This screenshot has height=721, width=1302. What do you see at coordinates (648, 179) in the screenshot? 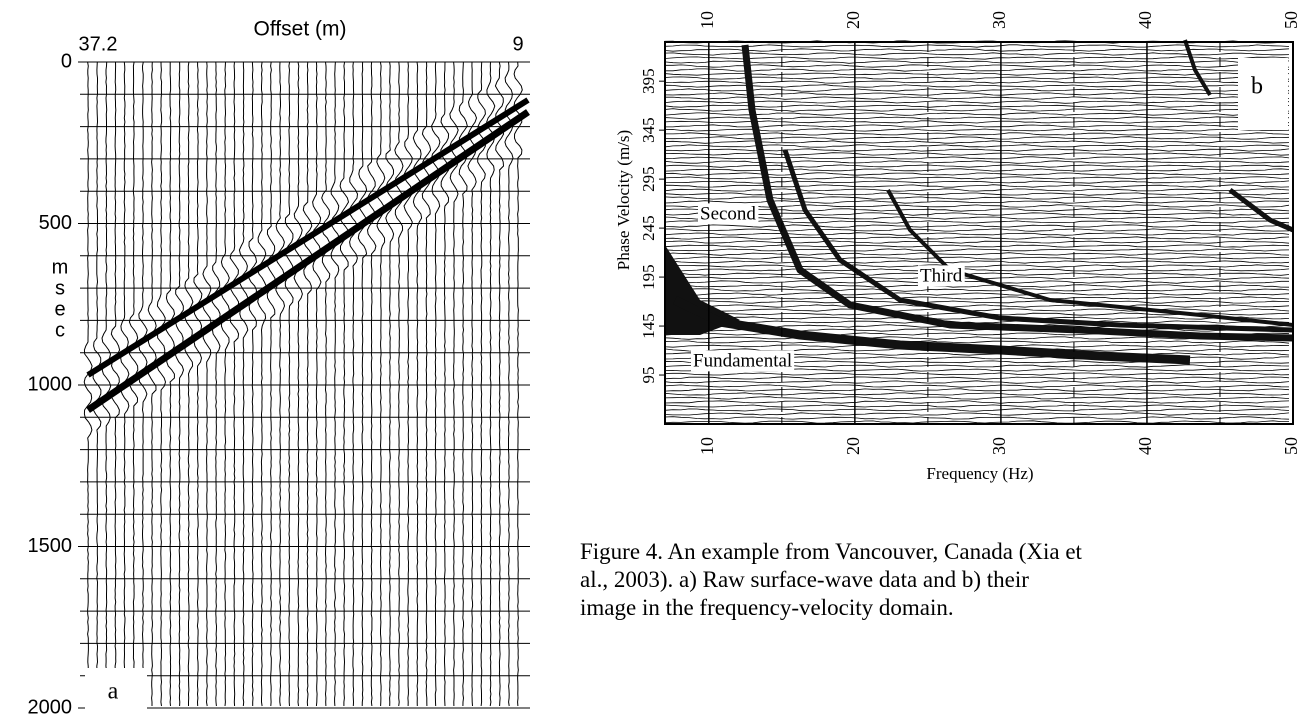
I see `y-tick-label: 295` at bounding box center [648, 179].